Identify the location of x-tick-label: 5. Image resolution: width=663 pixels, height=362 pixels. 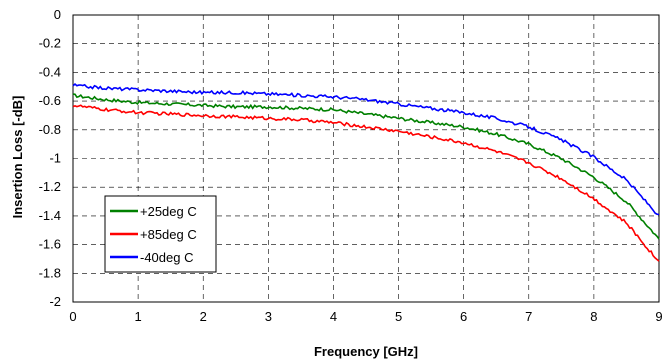
(398, 316).